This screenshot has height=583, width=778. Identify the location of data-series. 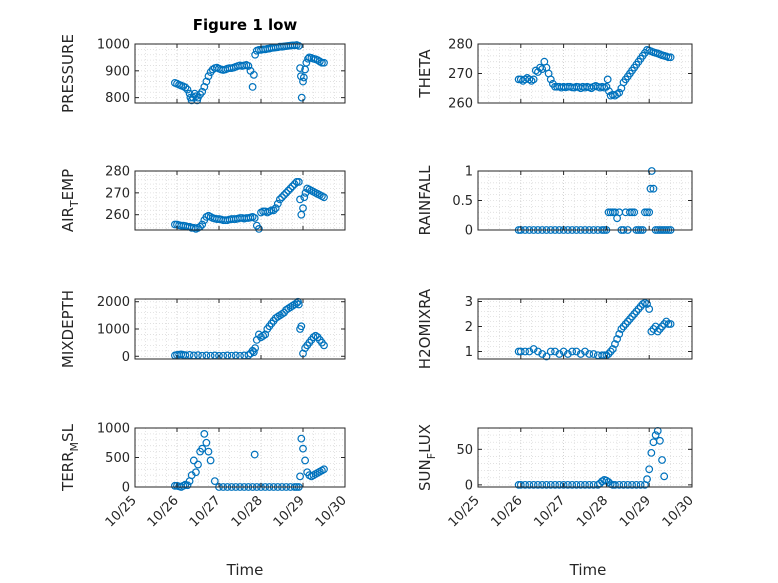
(249, 205).